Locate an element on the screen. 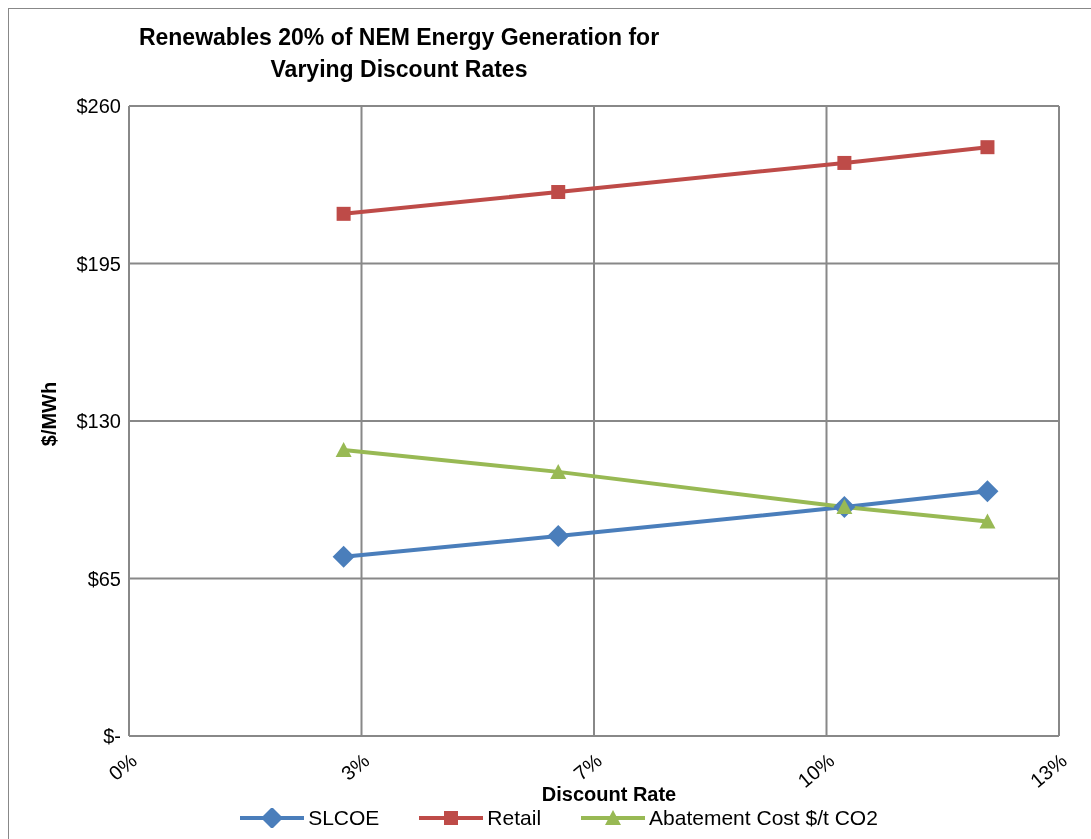 This screenshot has height=839, width=1091. legend-label: Retail is located at coordinates (514, 818).